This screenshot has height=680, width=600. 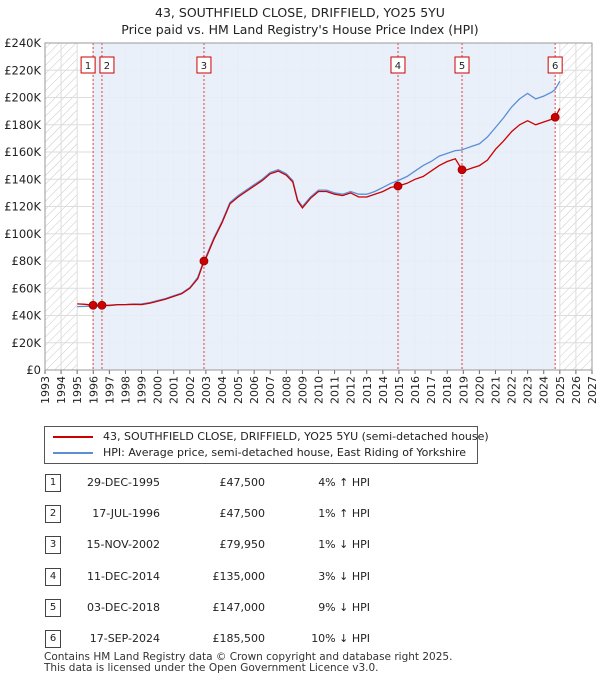 I want to click on sale-number-badge: 3, so click(x=53, y=545).